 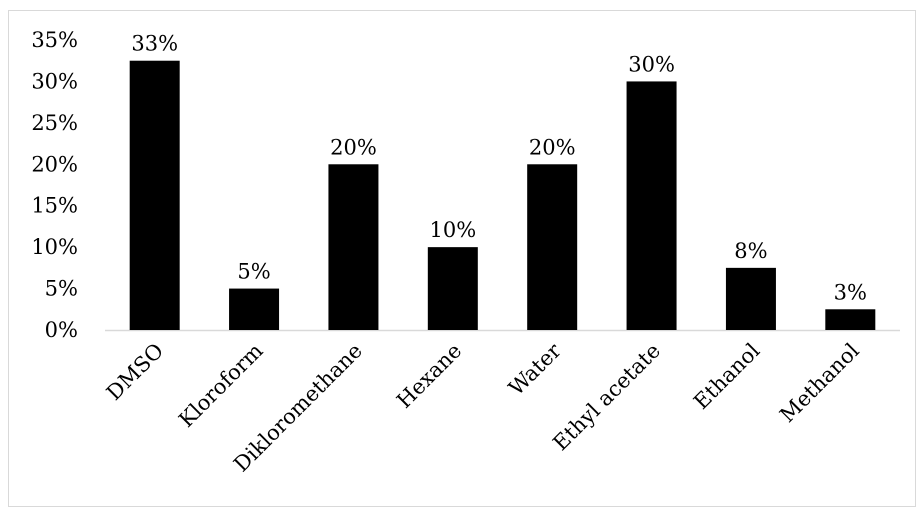 I want to click on y-tick-label: 25%, so click(x=54, y=123).